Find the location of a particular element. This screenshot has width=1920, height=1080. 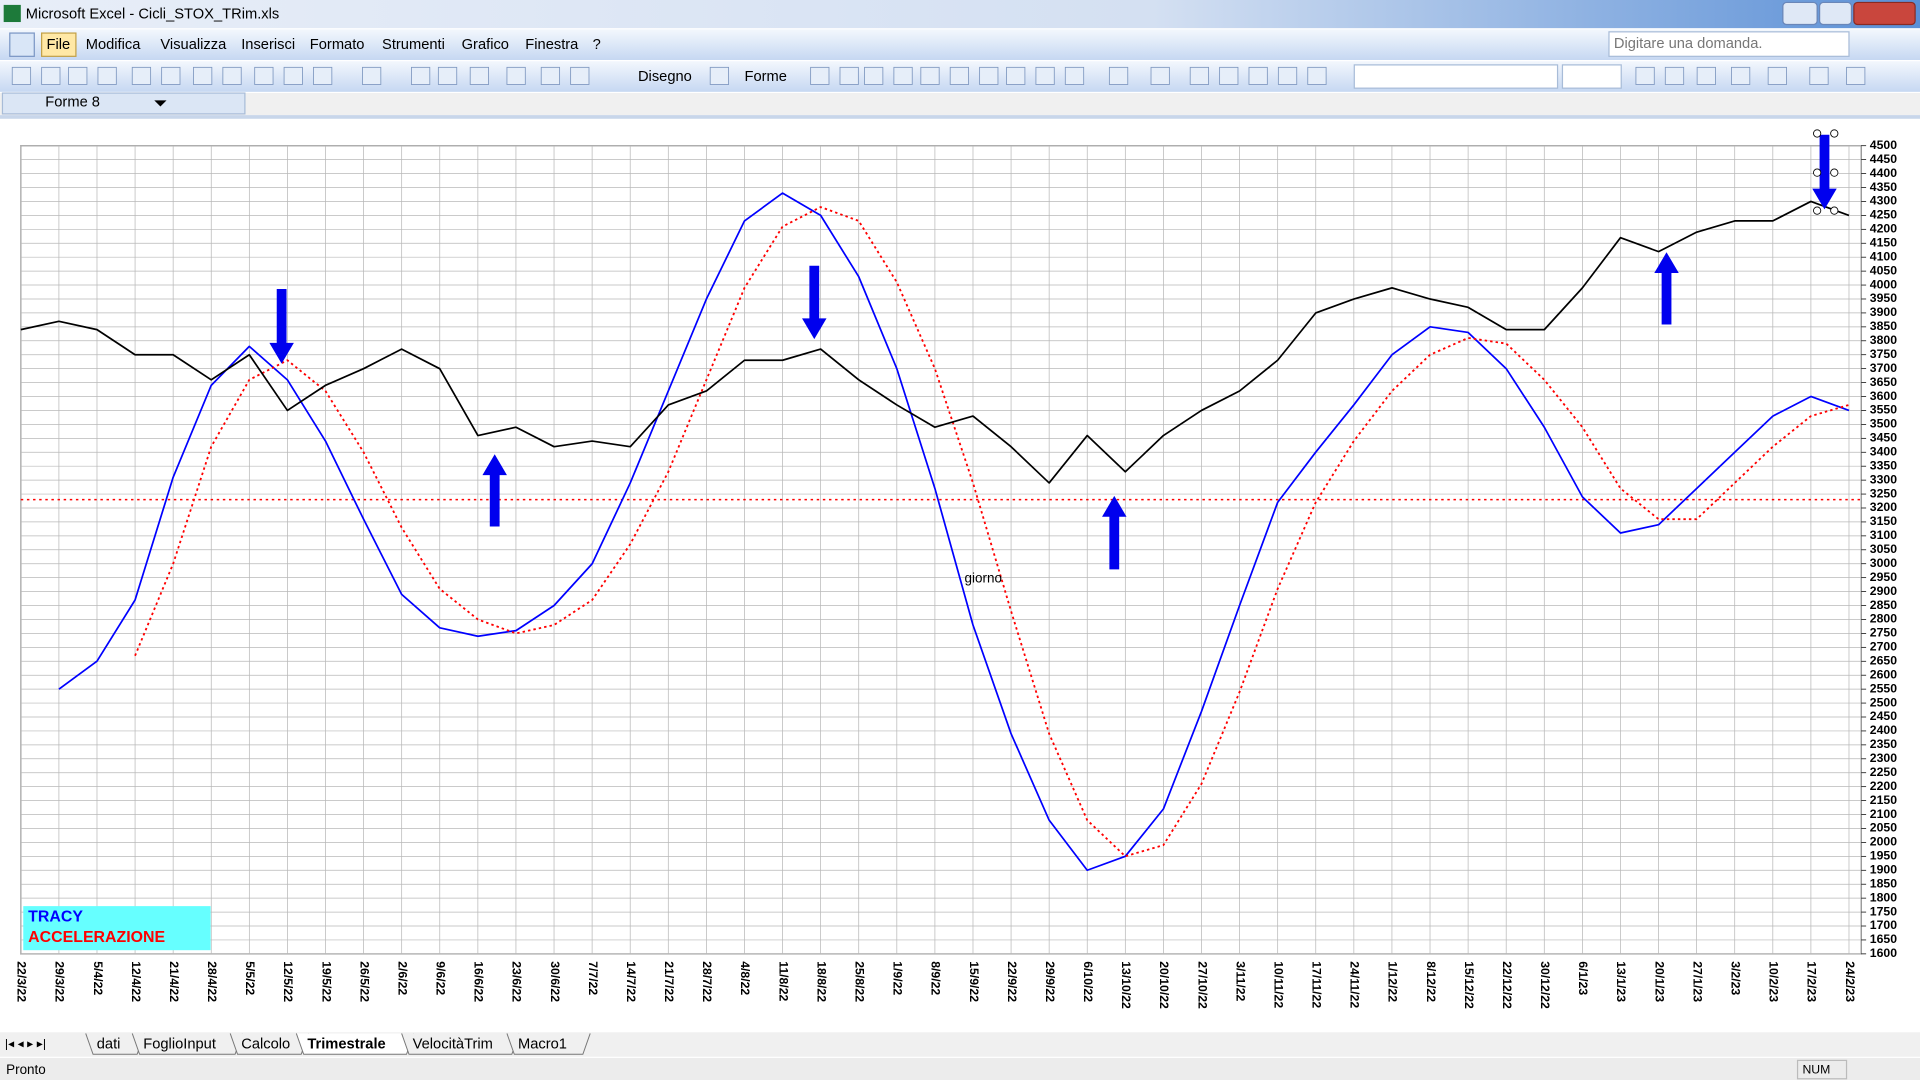

help-box is located at coordinates (1729, 44).